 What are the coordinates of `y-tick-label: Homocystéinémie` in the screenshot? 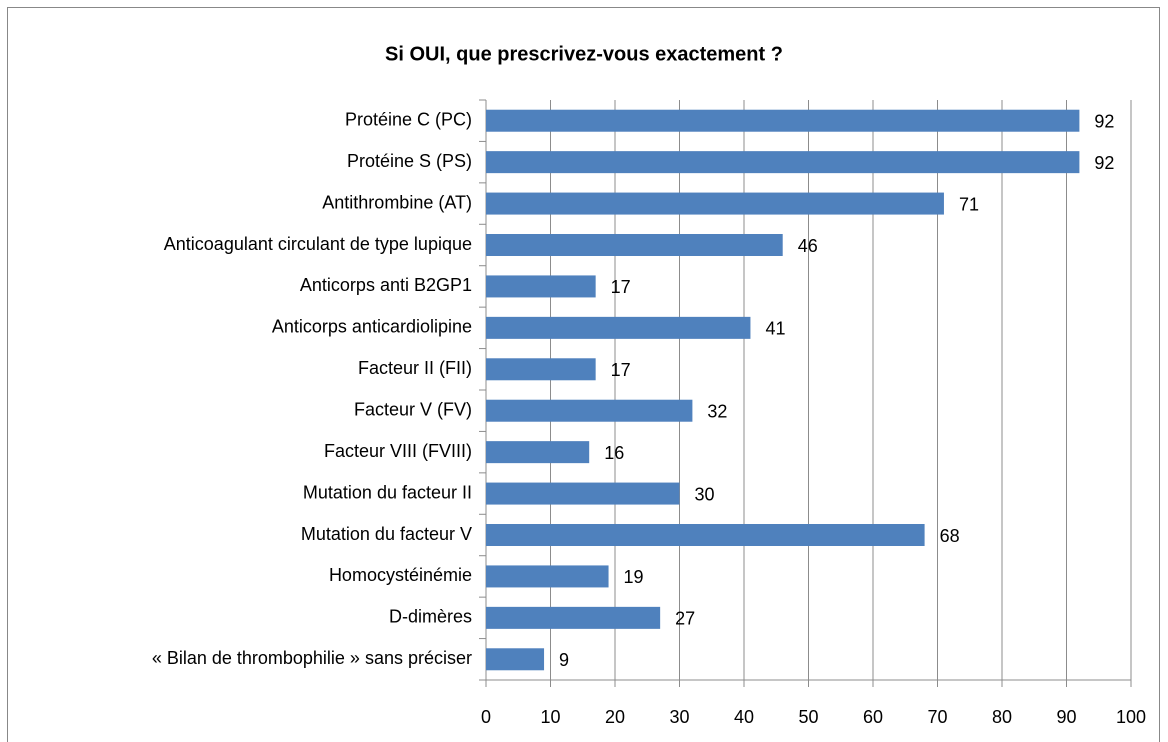 It's located at (400, 575).